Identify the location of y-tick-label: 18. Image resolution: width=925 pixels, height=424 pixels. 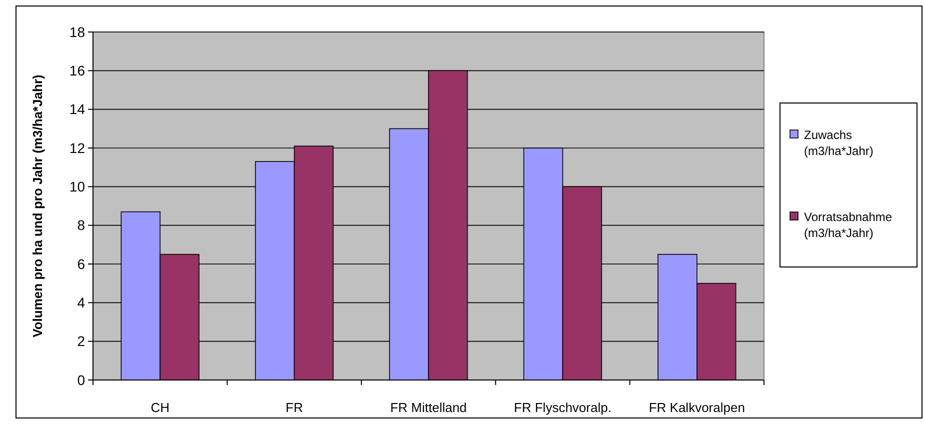
(77, 32).